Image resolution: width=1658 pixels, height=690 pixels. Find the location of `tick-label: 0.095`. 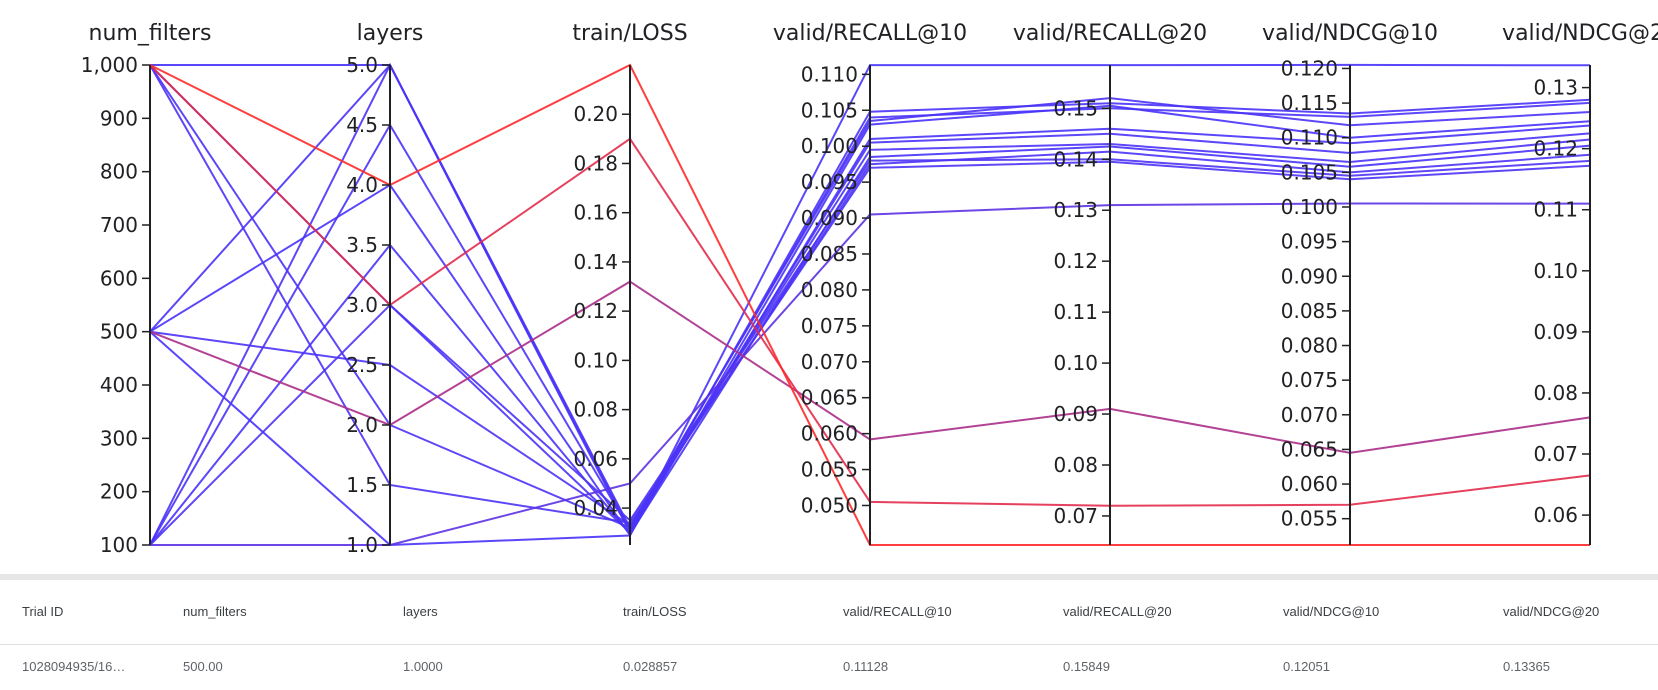

tick-label: 0.095 is located at coordinates (829, 182).